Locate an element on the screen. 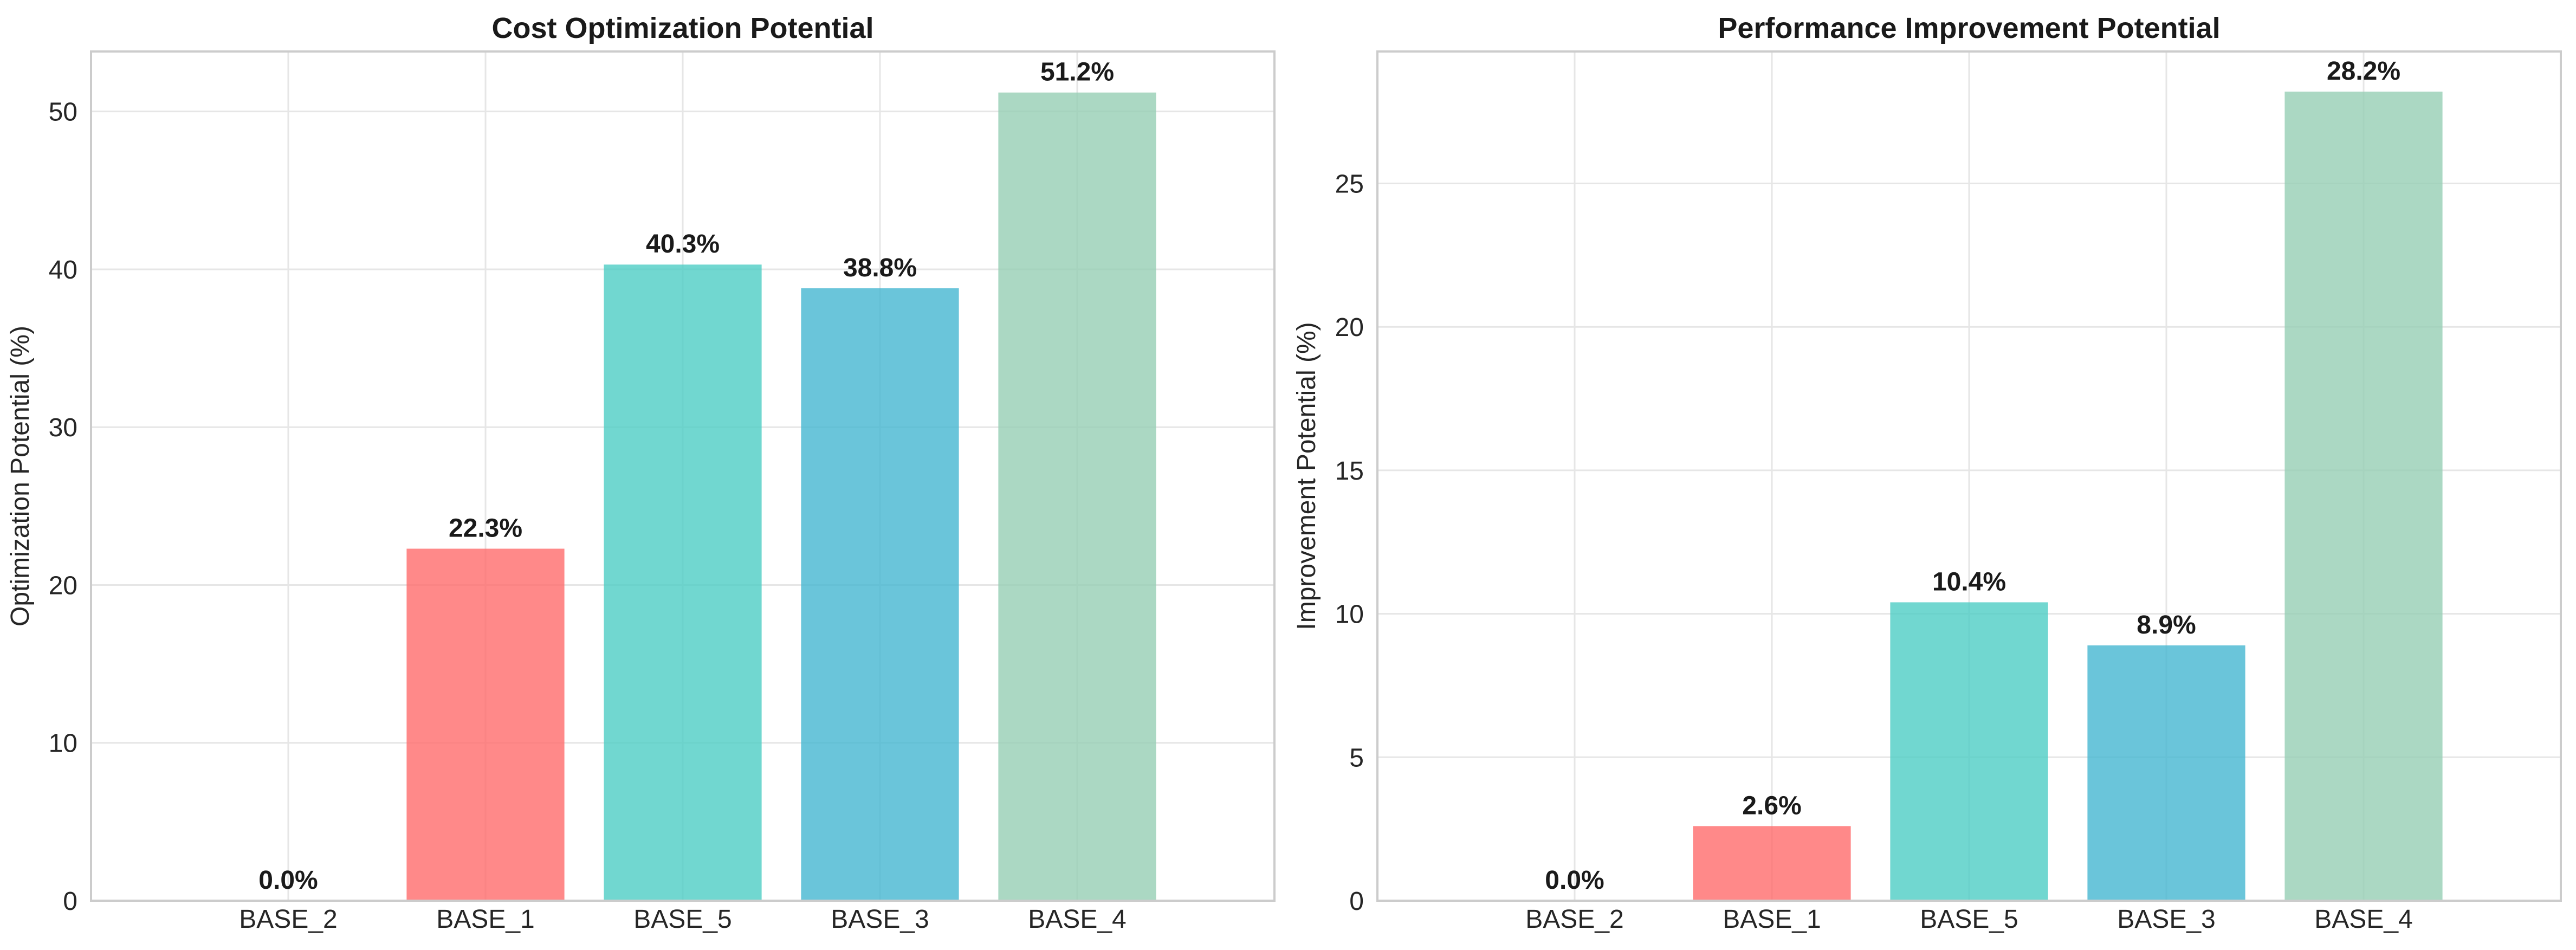 Image resolution: width=2576 pixels, height=950 pixels. chart-title: Cost Optimization Potential is located at coordinates (682, 28).